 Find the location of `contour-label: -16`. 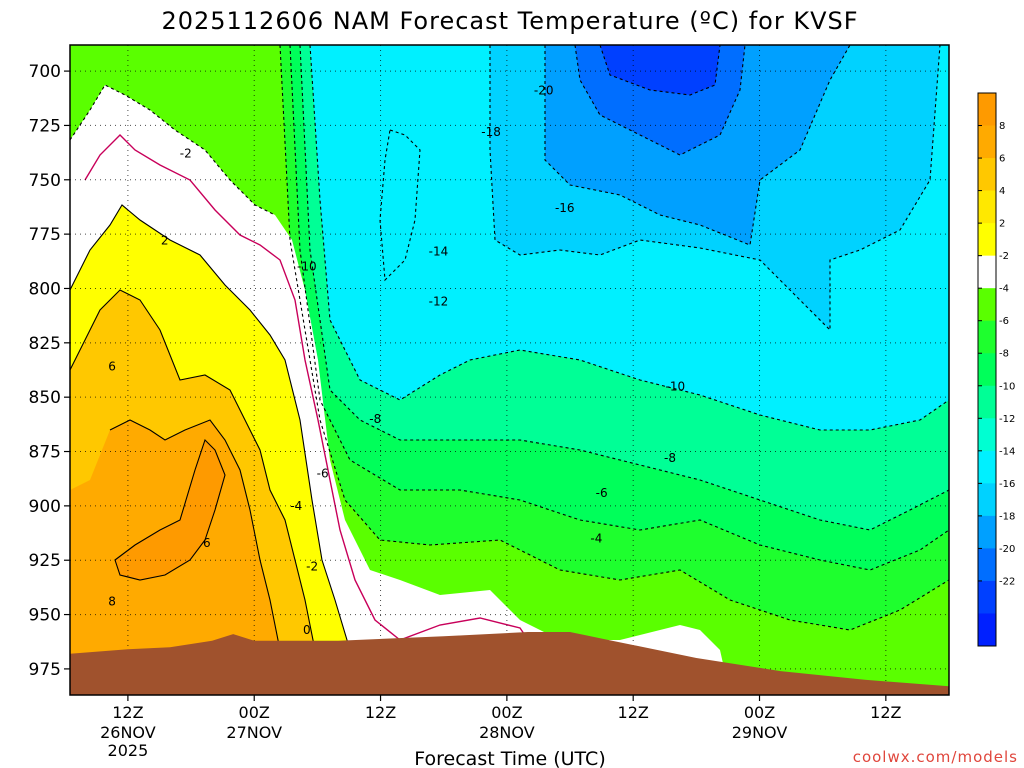

contour-label: -16 is located at coordinates (565, 208).